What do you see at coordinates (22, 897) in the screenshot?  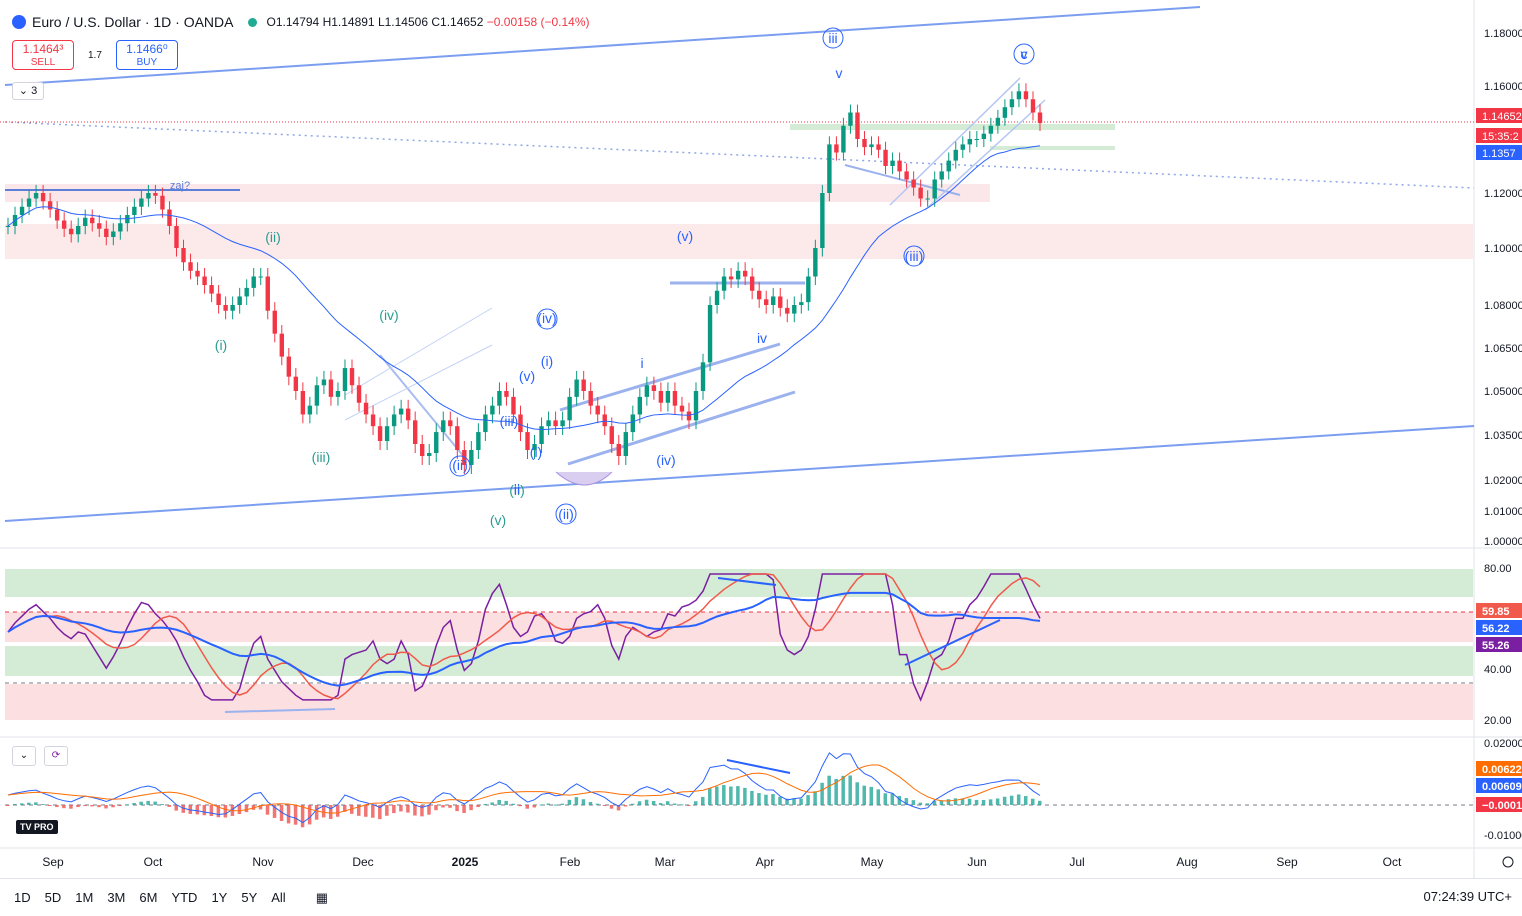 I see `period-1d: 1D` at bounding box center [22, 897].